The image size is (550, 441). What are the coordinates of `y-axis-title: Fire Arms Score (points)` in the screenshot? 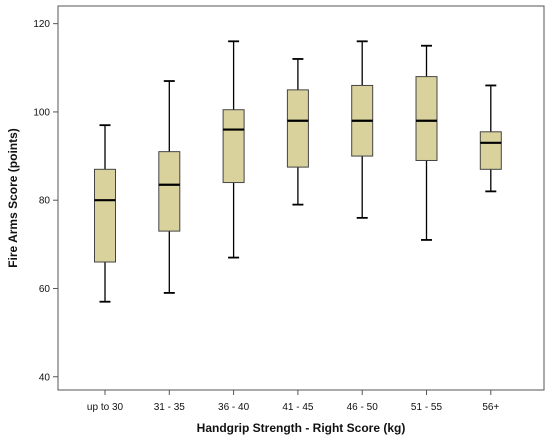 It's located at (13, 198).